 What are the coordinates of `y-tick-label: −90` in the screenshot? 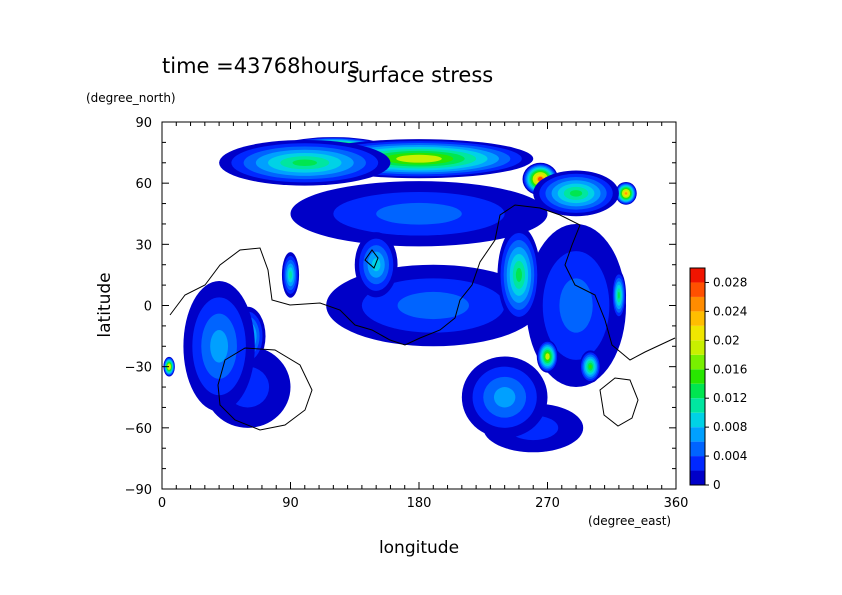 It's located at (138, 490).